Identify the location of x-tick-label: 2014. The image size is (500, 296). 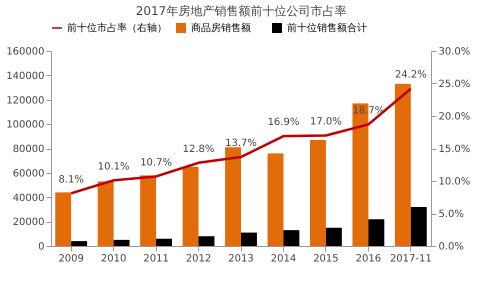
(283, 259).